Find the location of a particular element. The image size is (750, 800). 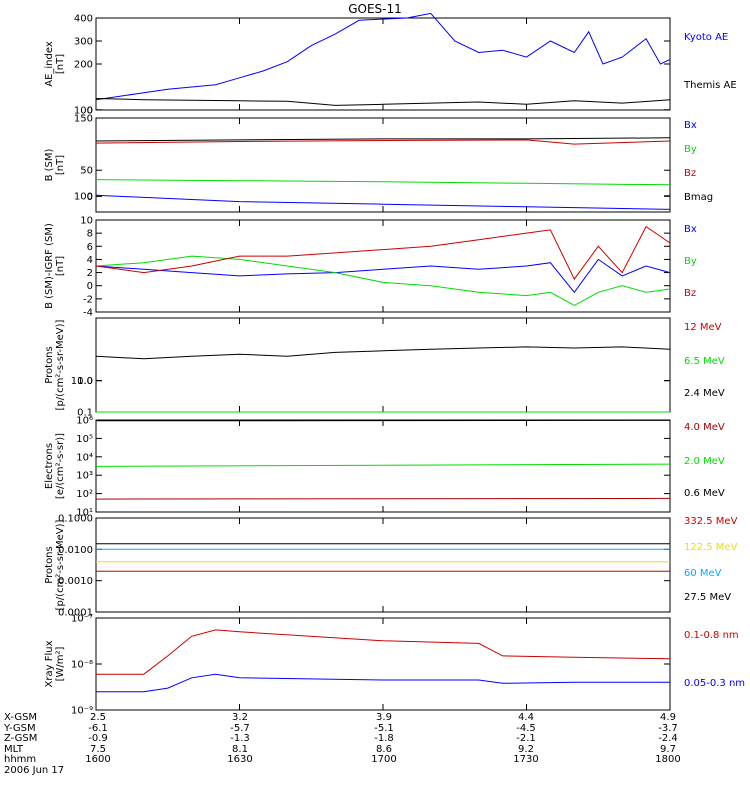

y-tick-label: 6 is located at coordinates (90, 247).